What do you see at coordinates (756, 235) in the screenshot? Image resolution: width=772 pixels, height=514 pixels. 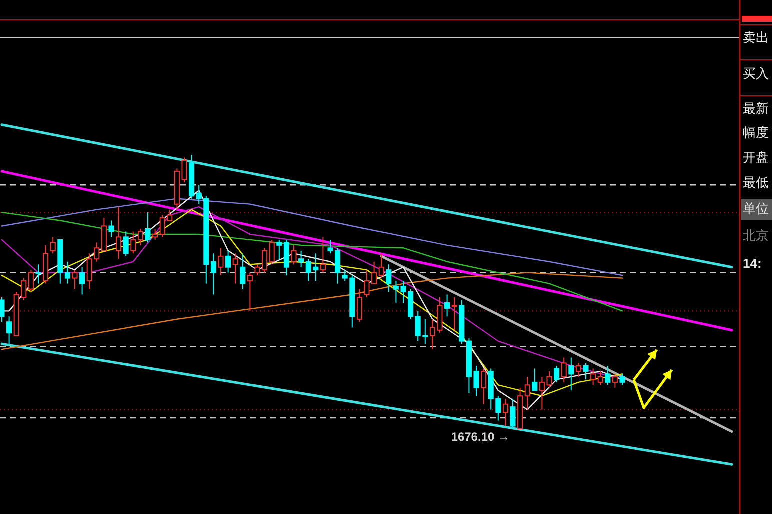 I see `text: 北京` at bounding box center [756, 235].